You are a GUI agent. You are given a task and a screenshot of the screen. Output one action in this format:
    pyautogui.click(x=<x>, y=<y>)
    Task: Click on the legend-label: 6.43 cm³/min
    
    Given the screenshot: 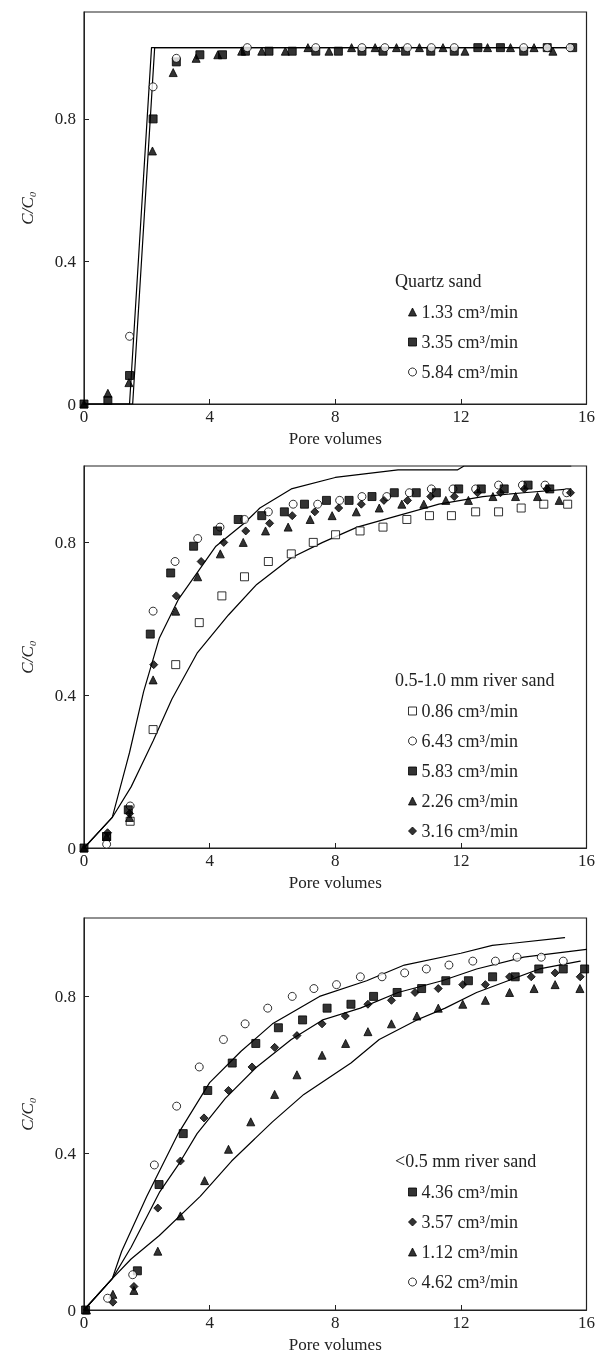 What is the action you would take?
    pyautogui.click(x=469, y=741)
    